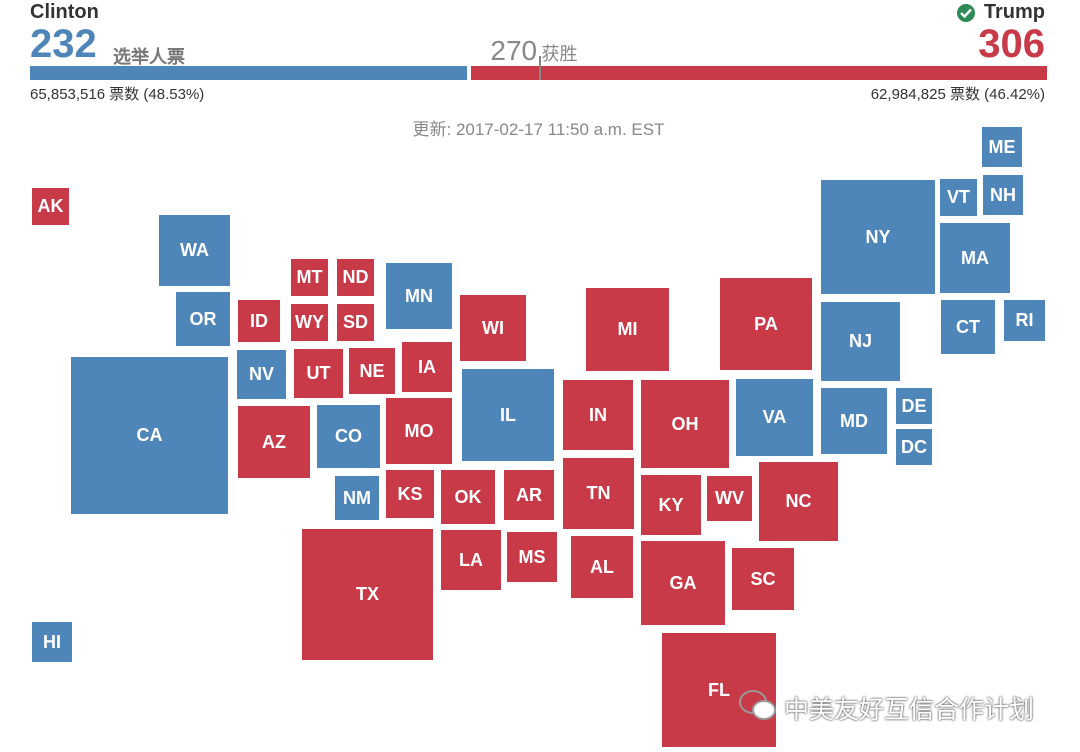  I want to click on vote-bar, so click(538, 68).